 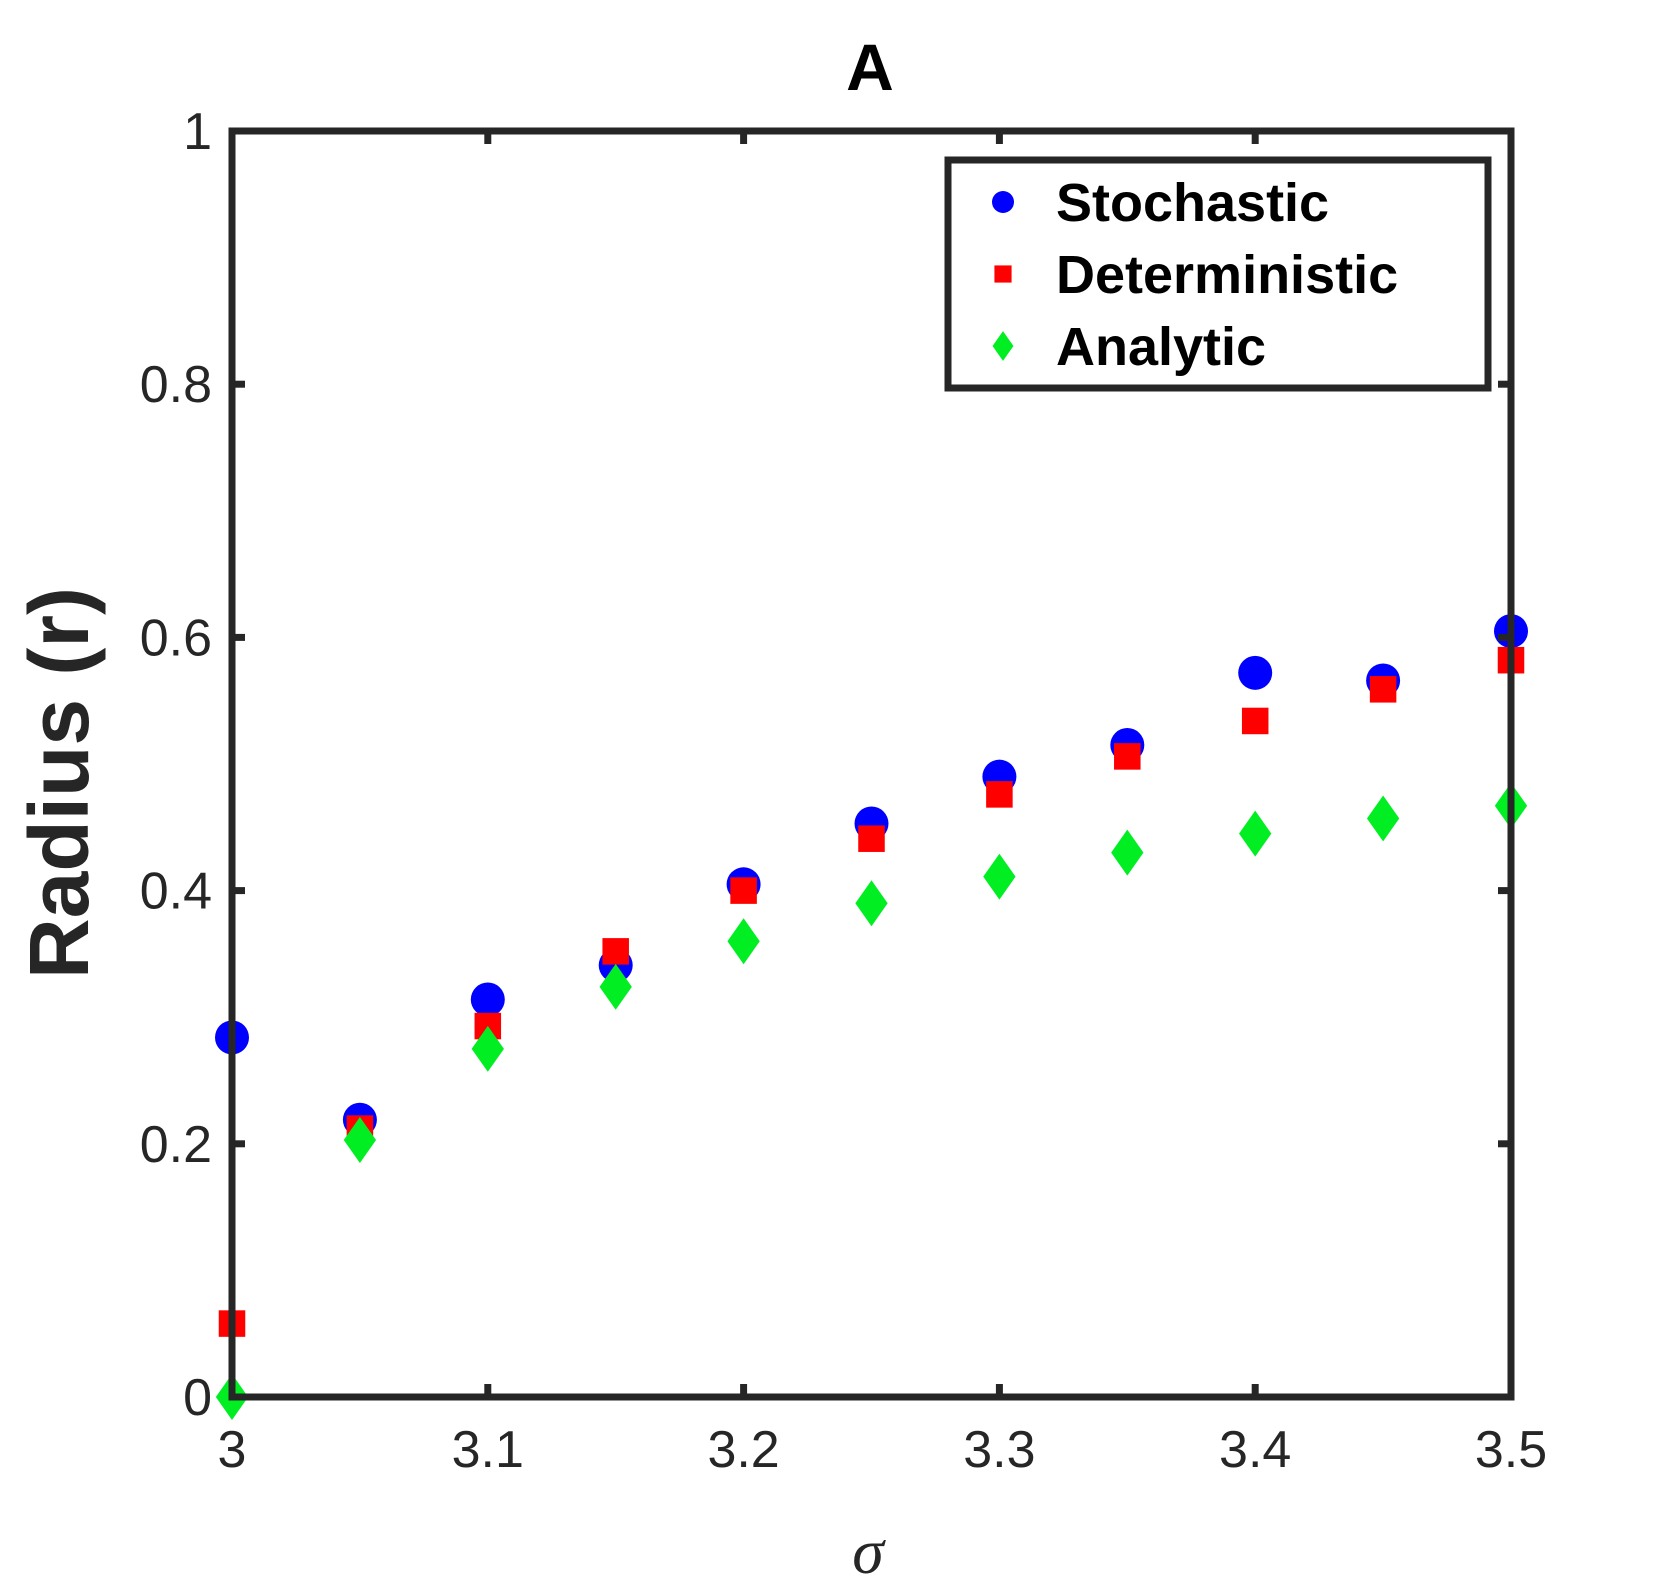 What do you see at coordinates (176, 892) in the screenshot?
I see `y-tick-label: 0.4` at bounding box center [176, 892].